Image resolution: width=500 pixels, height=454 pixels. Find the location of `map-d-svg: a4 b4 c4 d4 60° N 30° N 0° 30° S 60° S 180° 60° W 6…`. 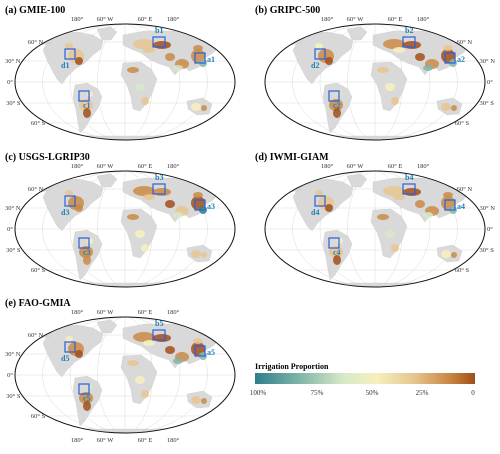

map-d-svg: a4 b4 c4 d4 60° N 30° N 0° 30° S 60° S 180° 60° W 6… is located at coordinates (380, 225).